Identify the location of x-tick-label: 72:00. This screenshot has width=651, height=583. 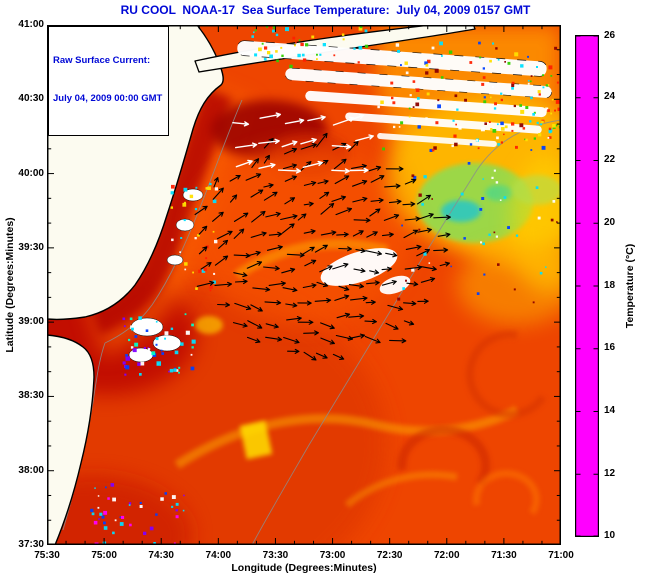
(446, 555).